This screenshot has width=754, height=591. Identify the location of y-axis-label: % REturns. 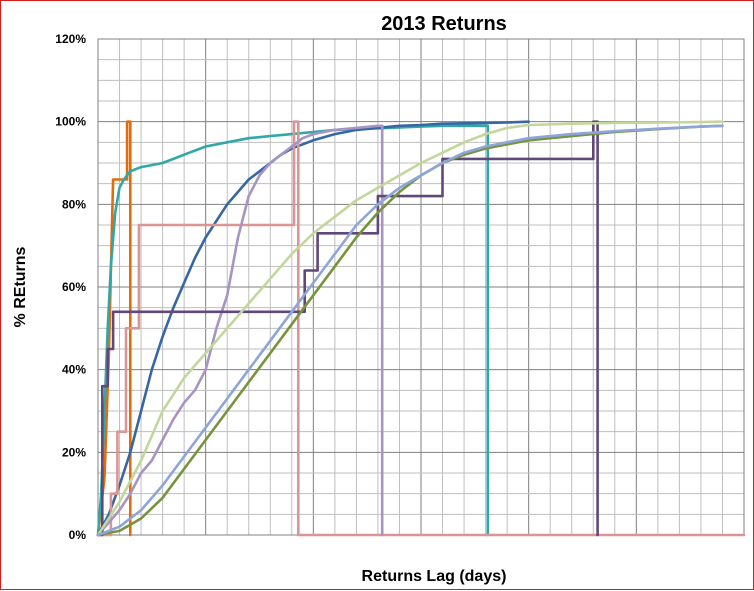
(20, 286).